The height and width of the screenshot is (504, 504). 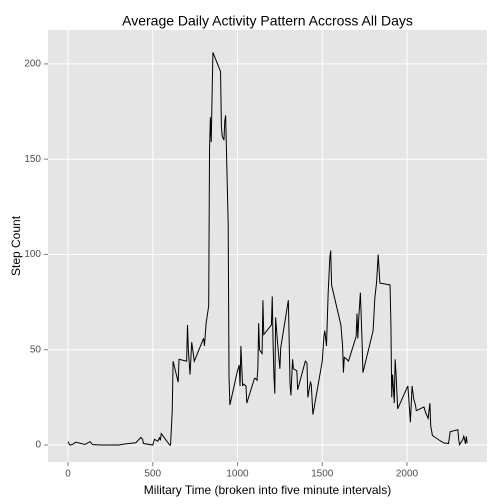 What do you see at coordinates (32, 159) in the screenshot?
I see `y-tick-label: 150` at bounding box center [32, 159].